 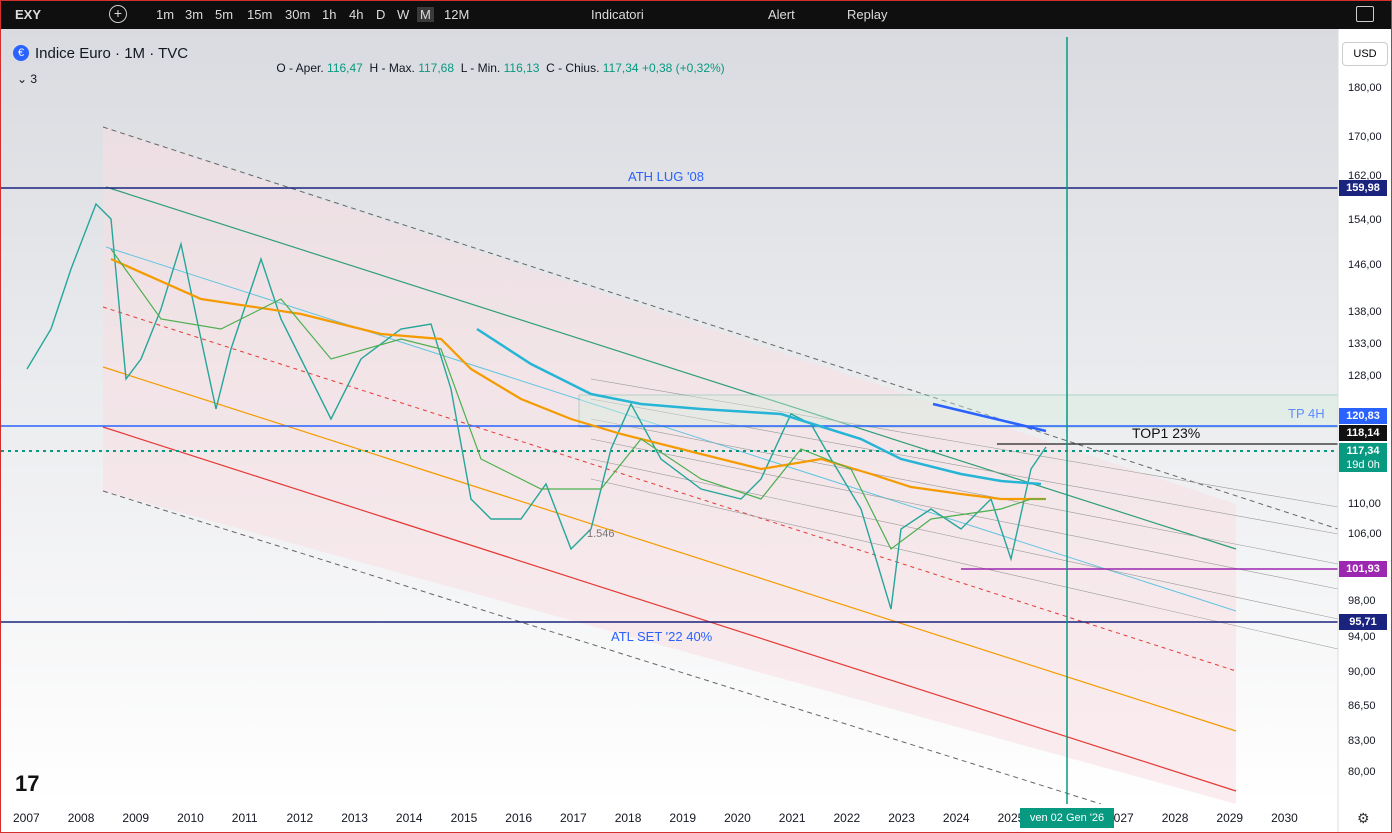 What do you see at coordinates (356, 14) in the screenshot?
I see `interval-button: 4h` at bounding box center [356, 14].